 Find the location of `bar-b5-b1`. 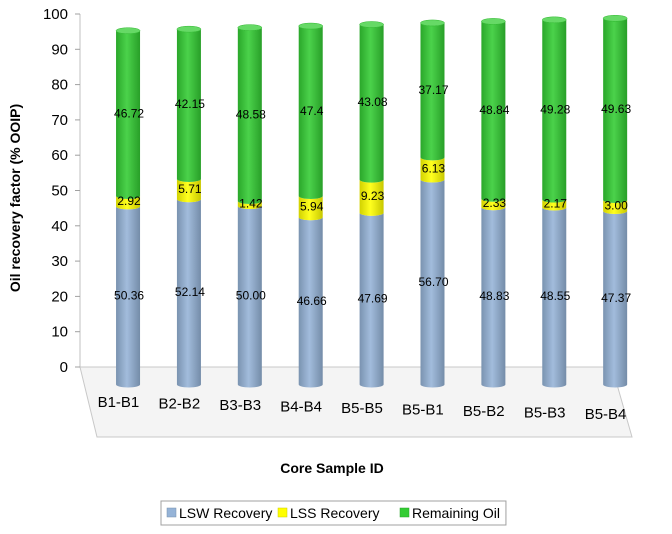

bar-b5-b1 is located at coordinates (432, 203).